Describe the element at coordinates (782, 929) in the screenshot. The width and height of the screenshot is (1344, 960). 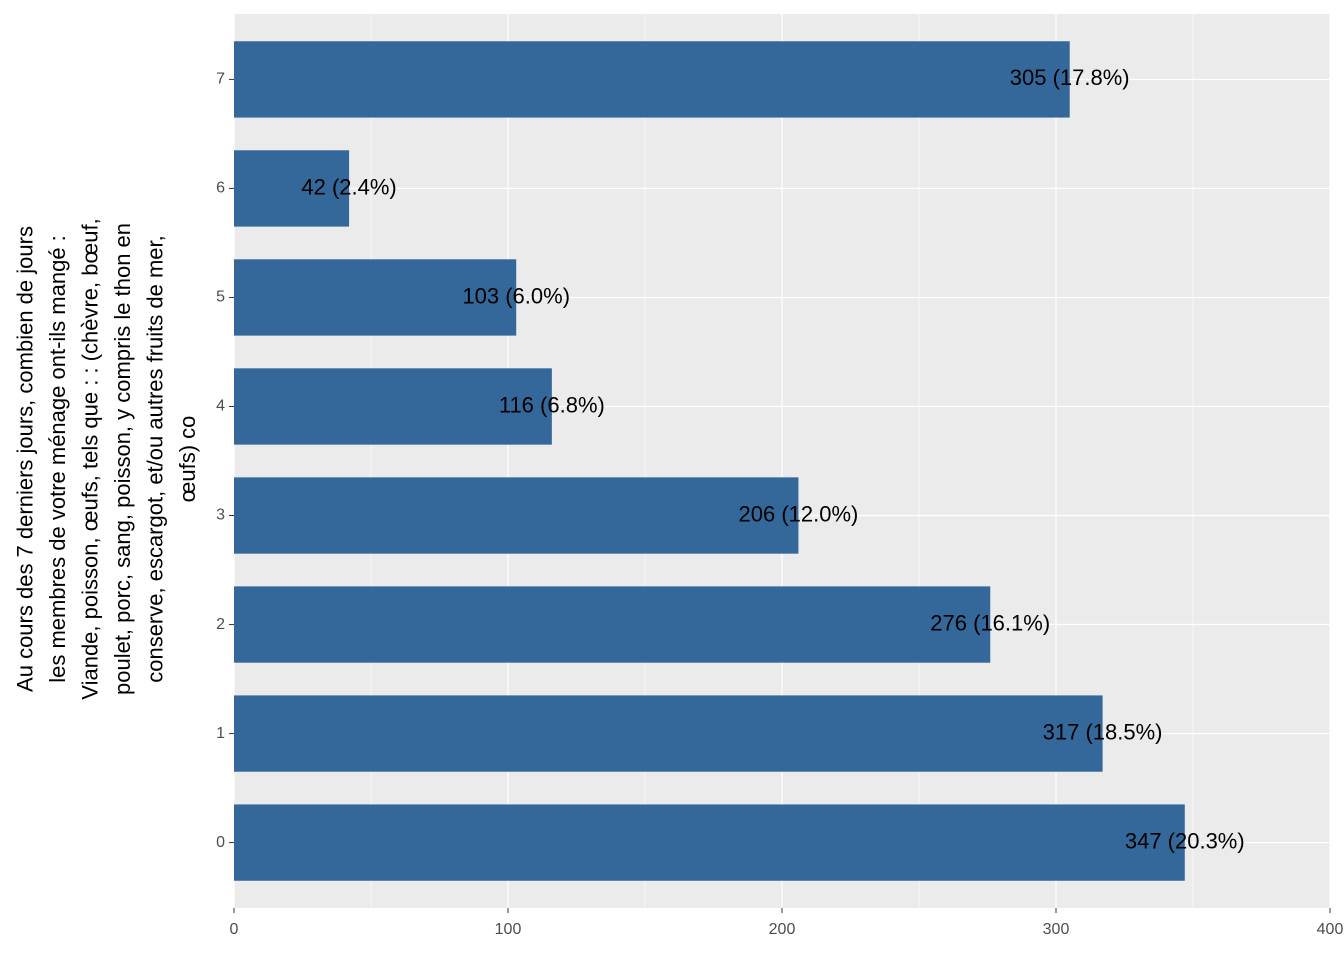
I see `x-tick-label: 200` at that location.